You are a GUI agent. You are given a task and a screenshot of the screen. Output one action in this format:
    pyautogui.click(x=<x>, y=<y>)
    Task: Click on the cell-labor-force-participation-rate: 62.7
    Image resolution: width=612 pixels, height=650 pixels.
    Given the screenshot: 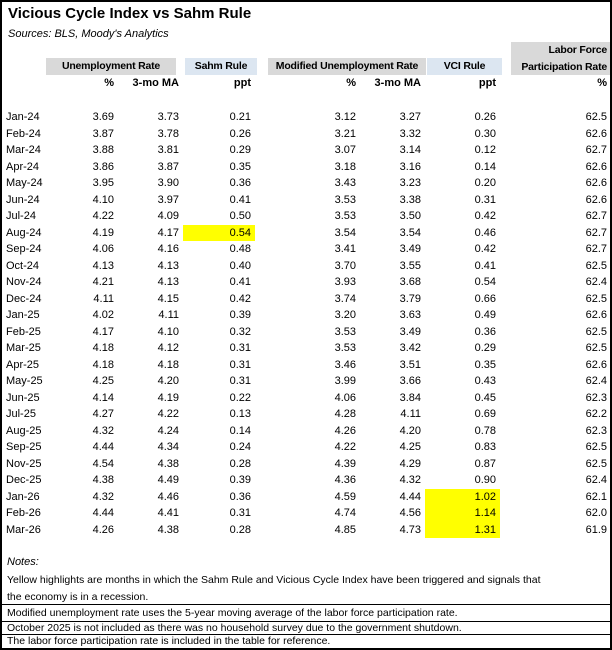 What is the action you would take?
    pyautogui.click(x=596, y=150)
    